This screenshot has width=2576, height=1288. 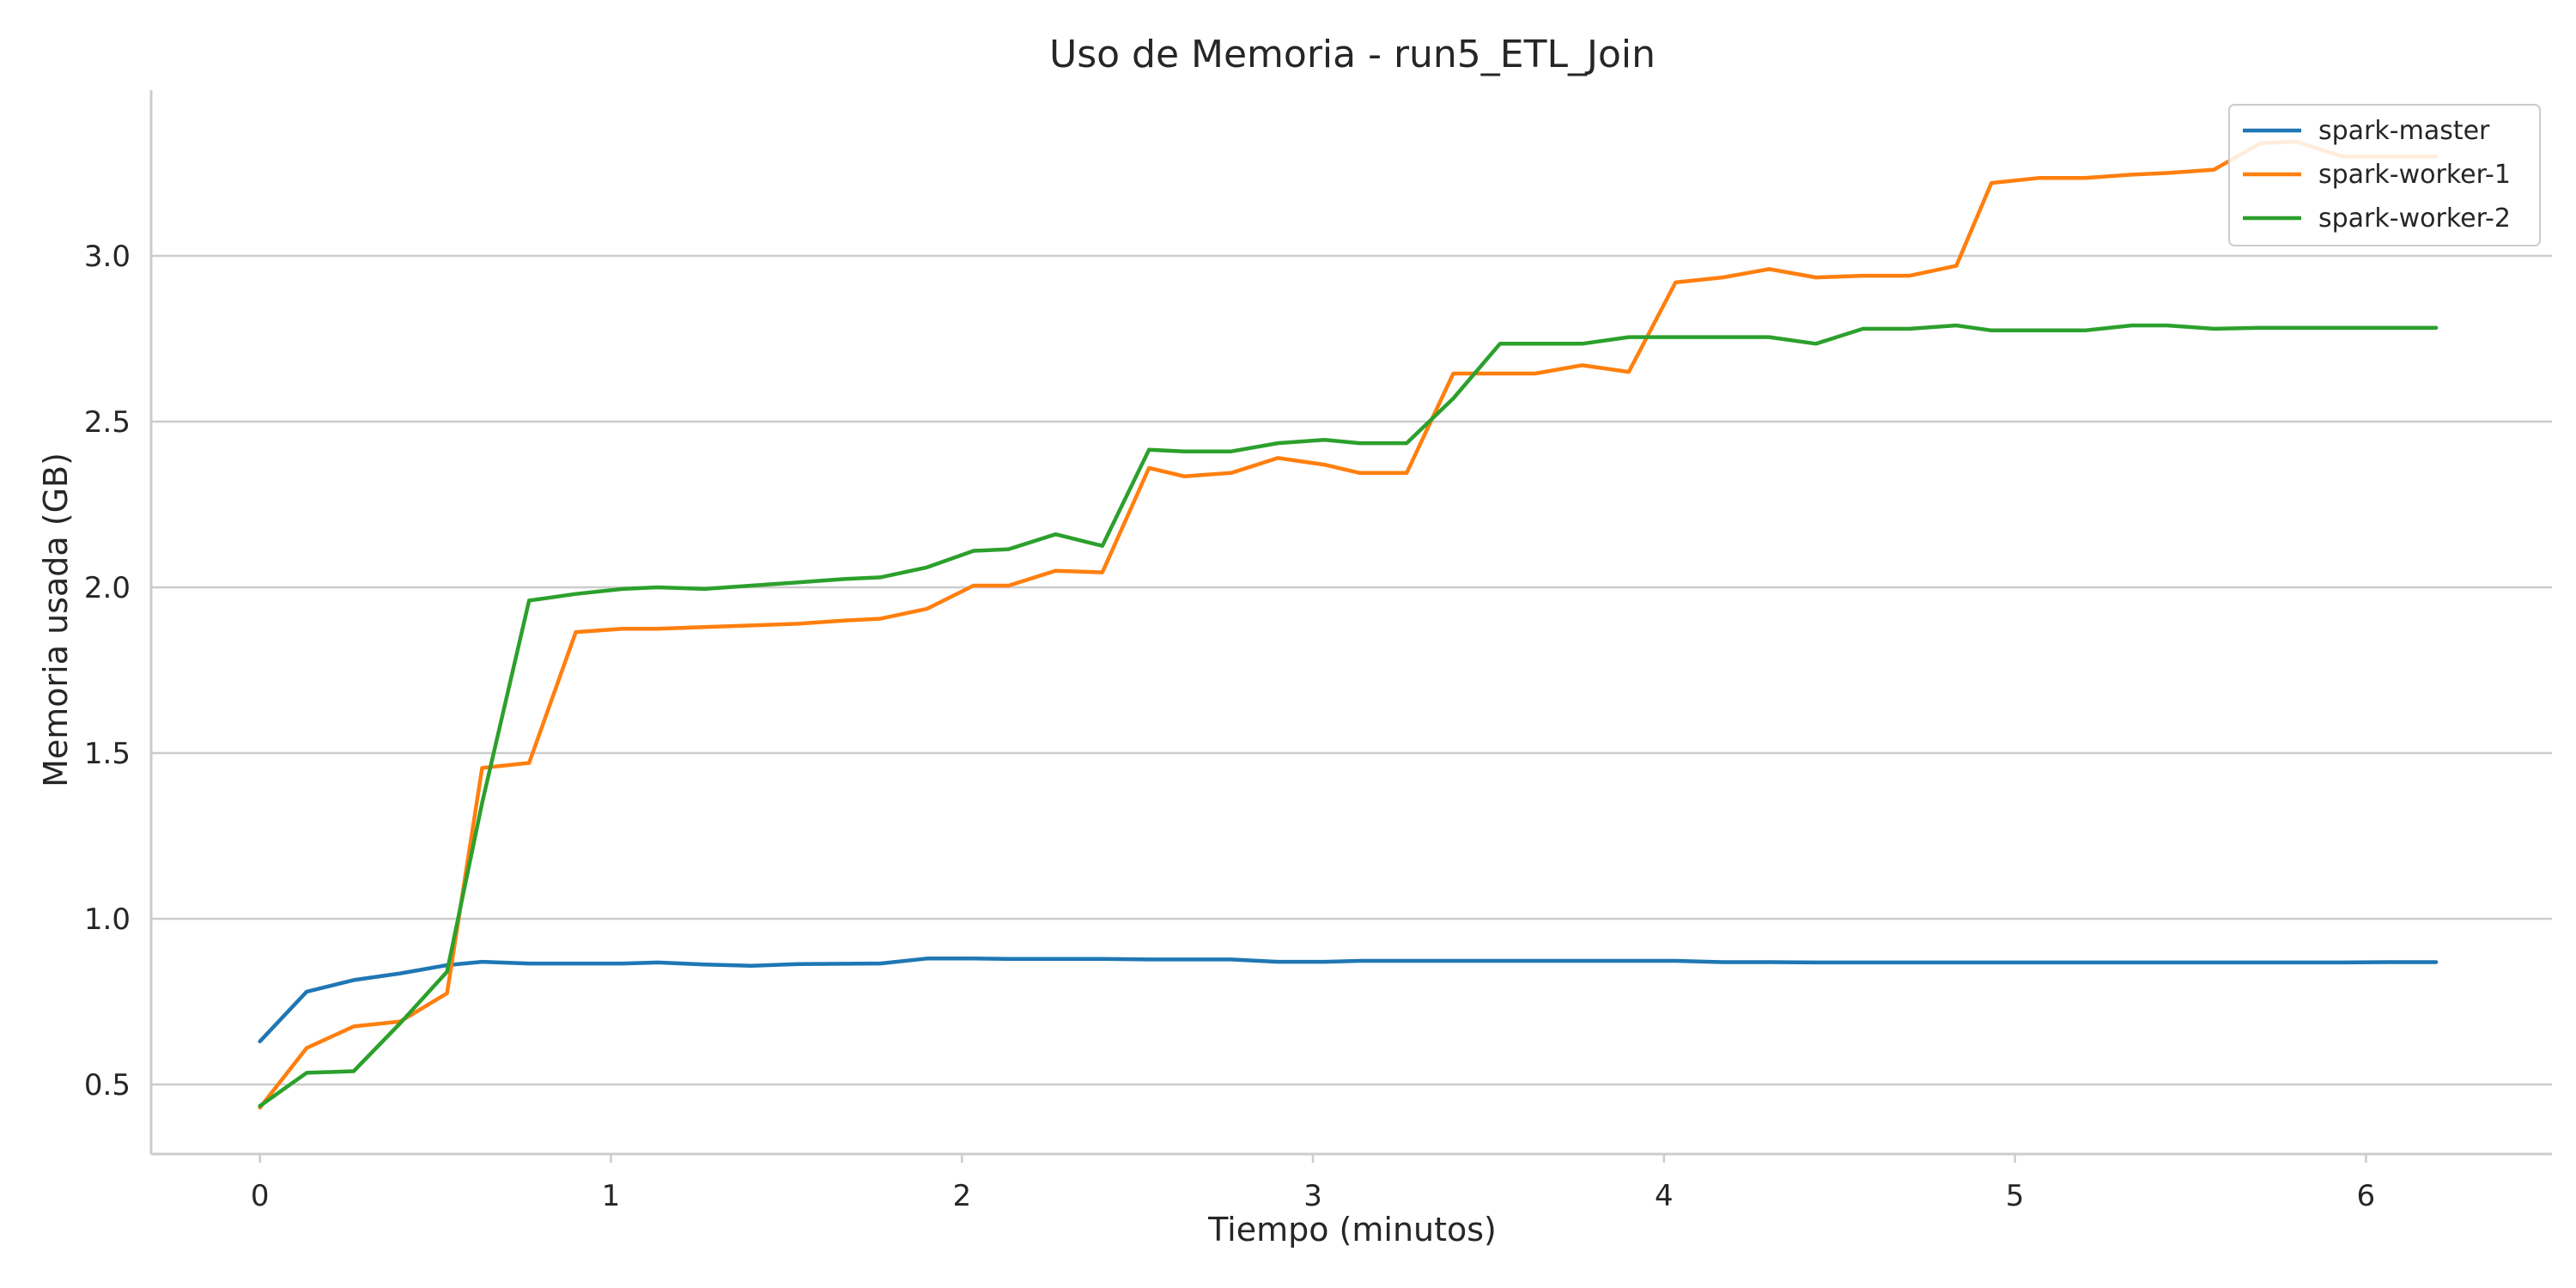 What do you see at coordinates (2016, 1196) in the screenshot?
I see `x-tick-label: 5` at bounding box center [2016, 1196].